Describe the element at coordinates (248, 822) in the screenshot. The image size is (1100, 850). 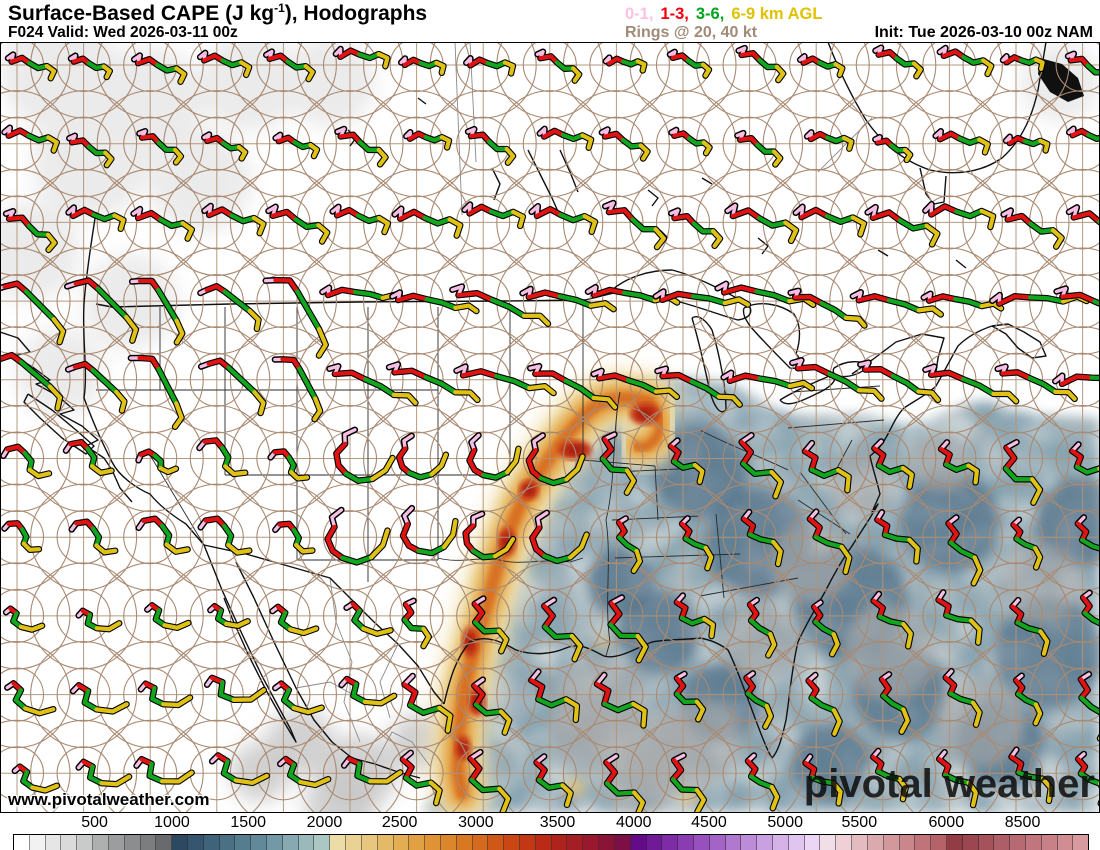
I see `colorbar-tick: 1500` at that location.